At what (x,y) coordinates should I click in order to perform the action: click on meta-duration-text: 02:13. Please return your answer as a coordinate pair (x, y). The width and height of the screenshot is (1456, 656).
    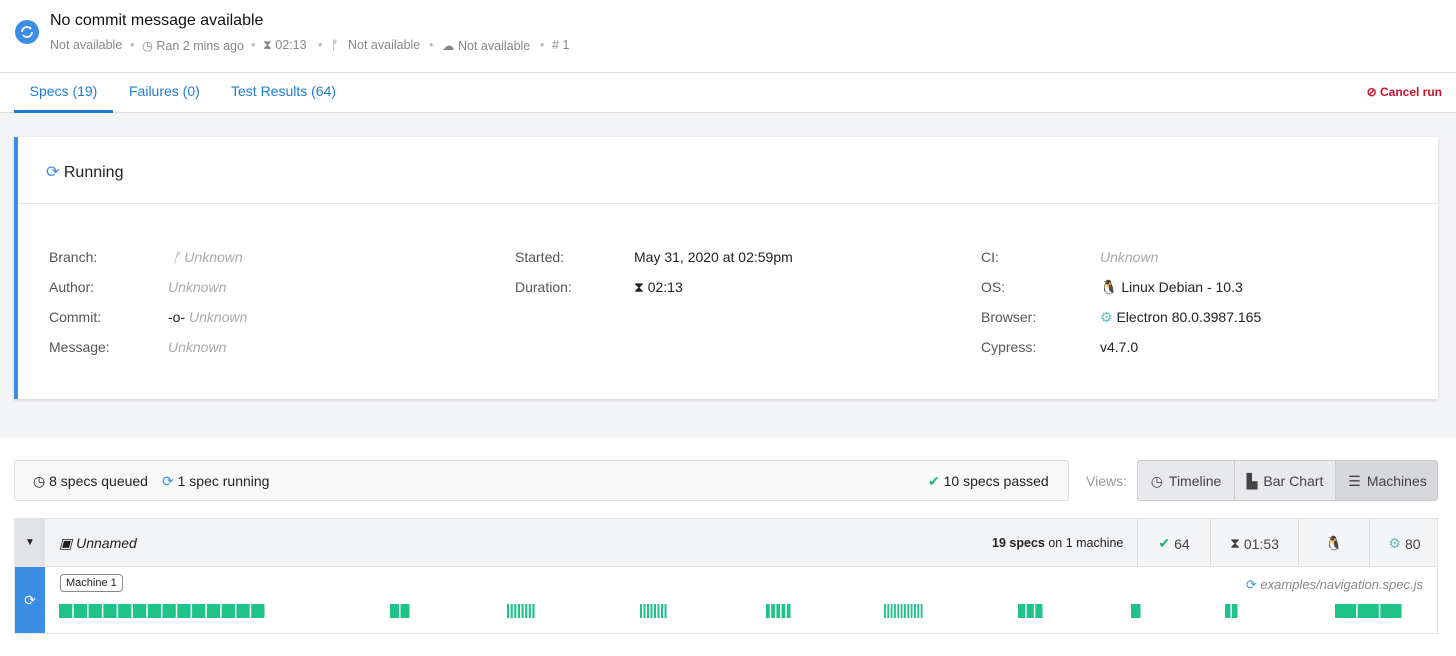
    Looking at the image, I should click on (291, 45).